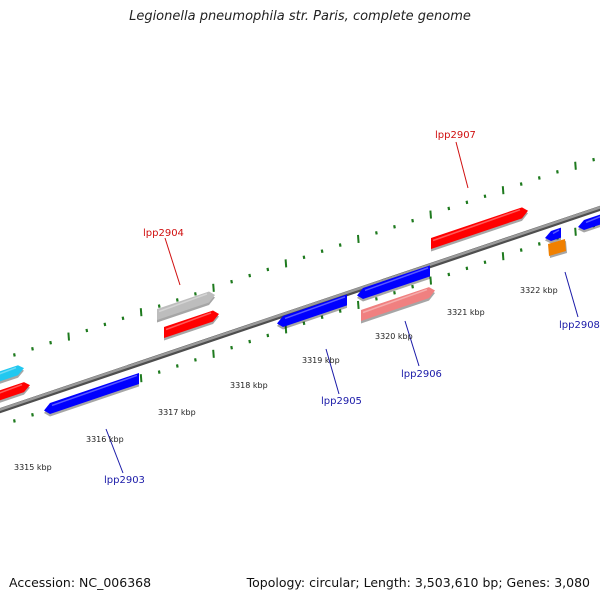  I want to click on gene-feature-orange, so click(557, 248).